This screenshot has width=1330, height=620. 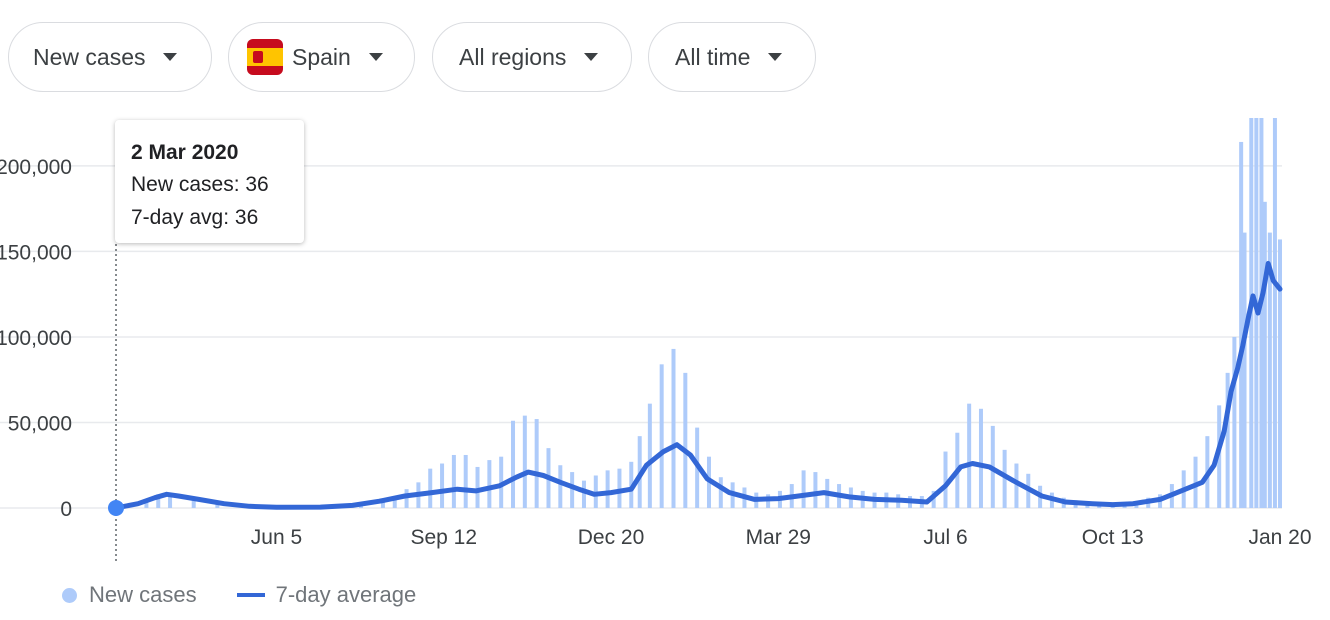 I want to click on new-cases-legend-label: New cases, so click(x=143, y=594).